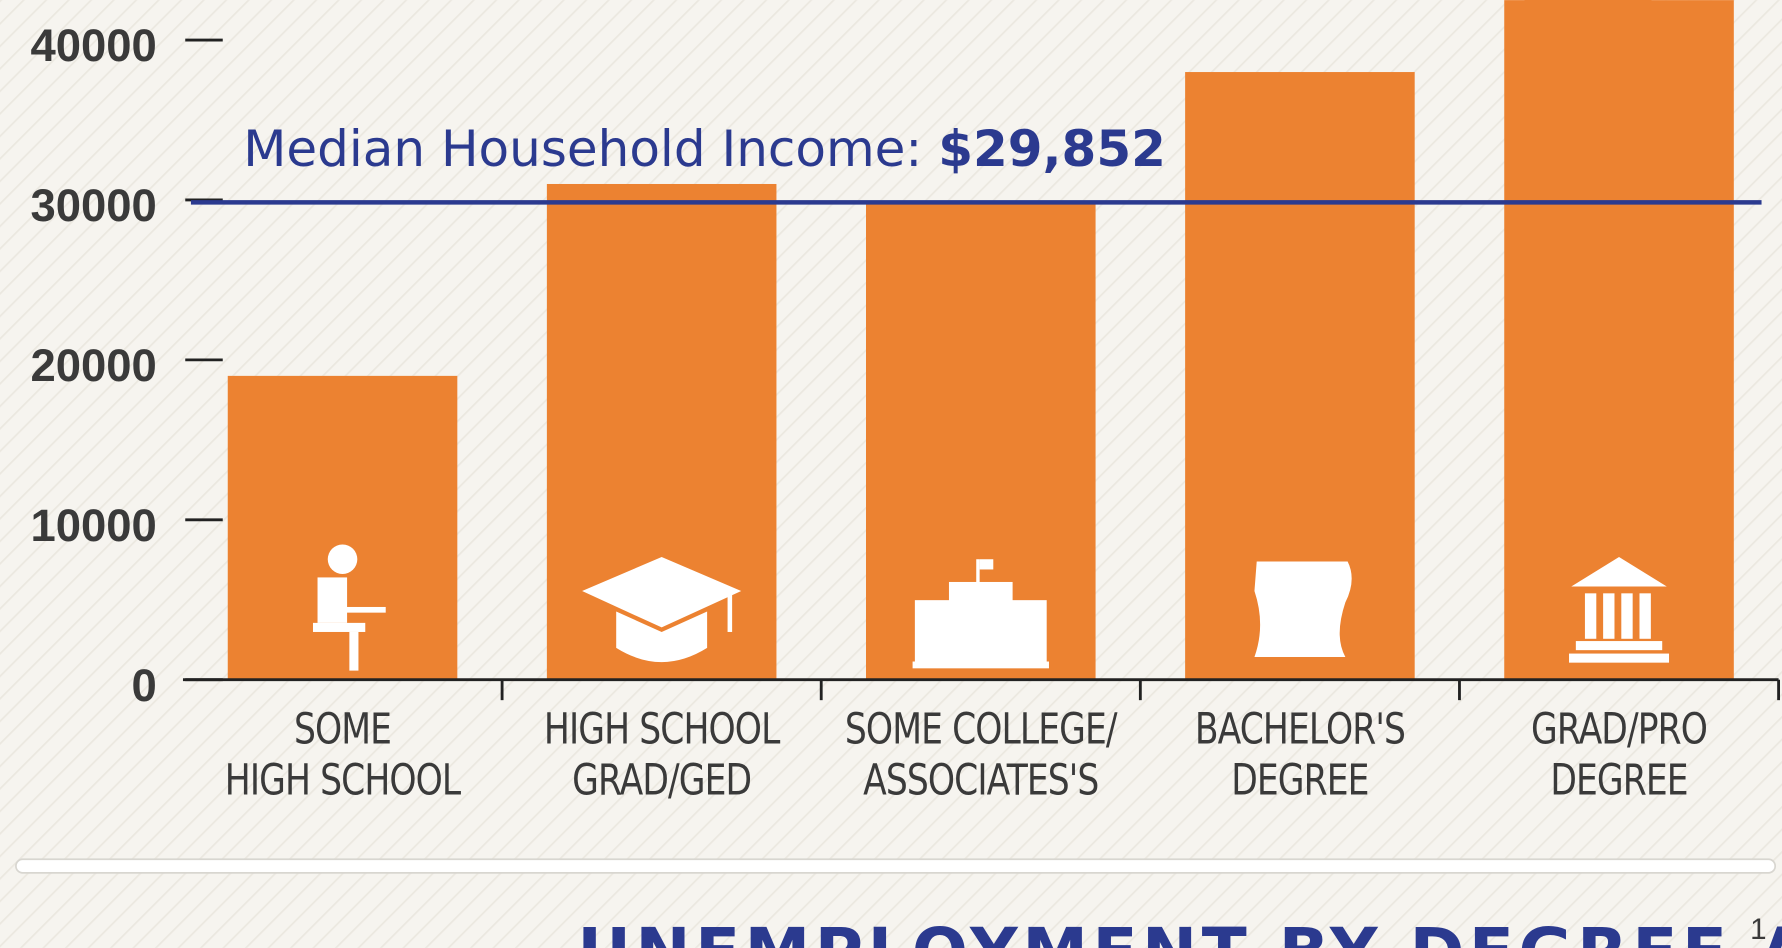 The width and height of the screenshot is (1782, 948). I want to click on x-tick-label: SOME, so click(342, 730).